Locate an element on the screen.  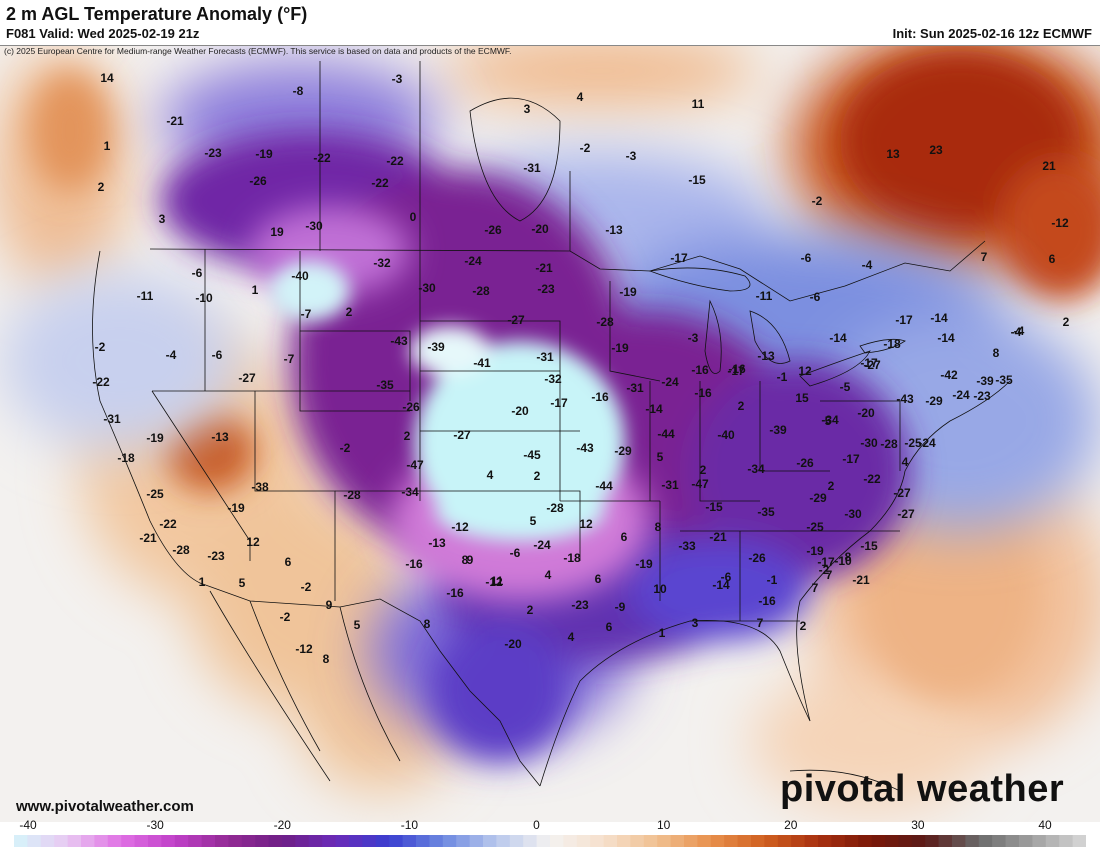
anomaly-value-label: 11 is located at coordinates (497, 581).